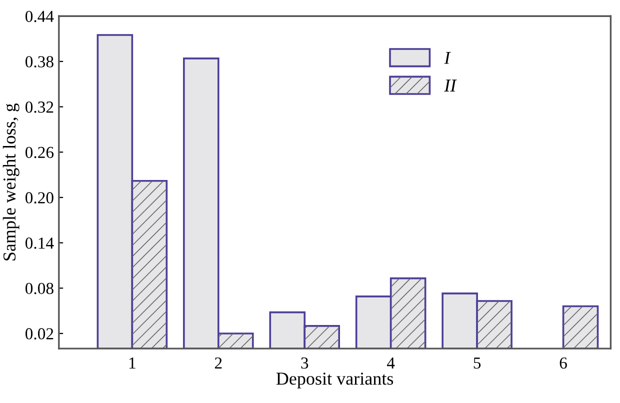  Describe the element at coordinates (563, 363) in the screenshot. I see `x-tick-label: 6` at that location.